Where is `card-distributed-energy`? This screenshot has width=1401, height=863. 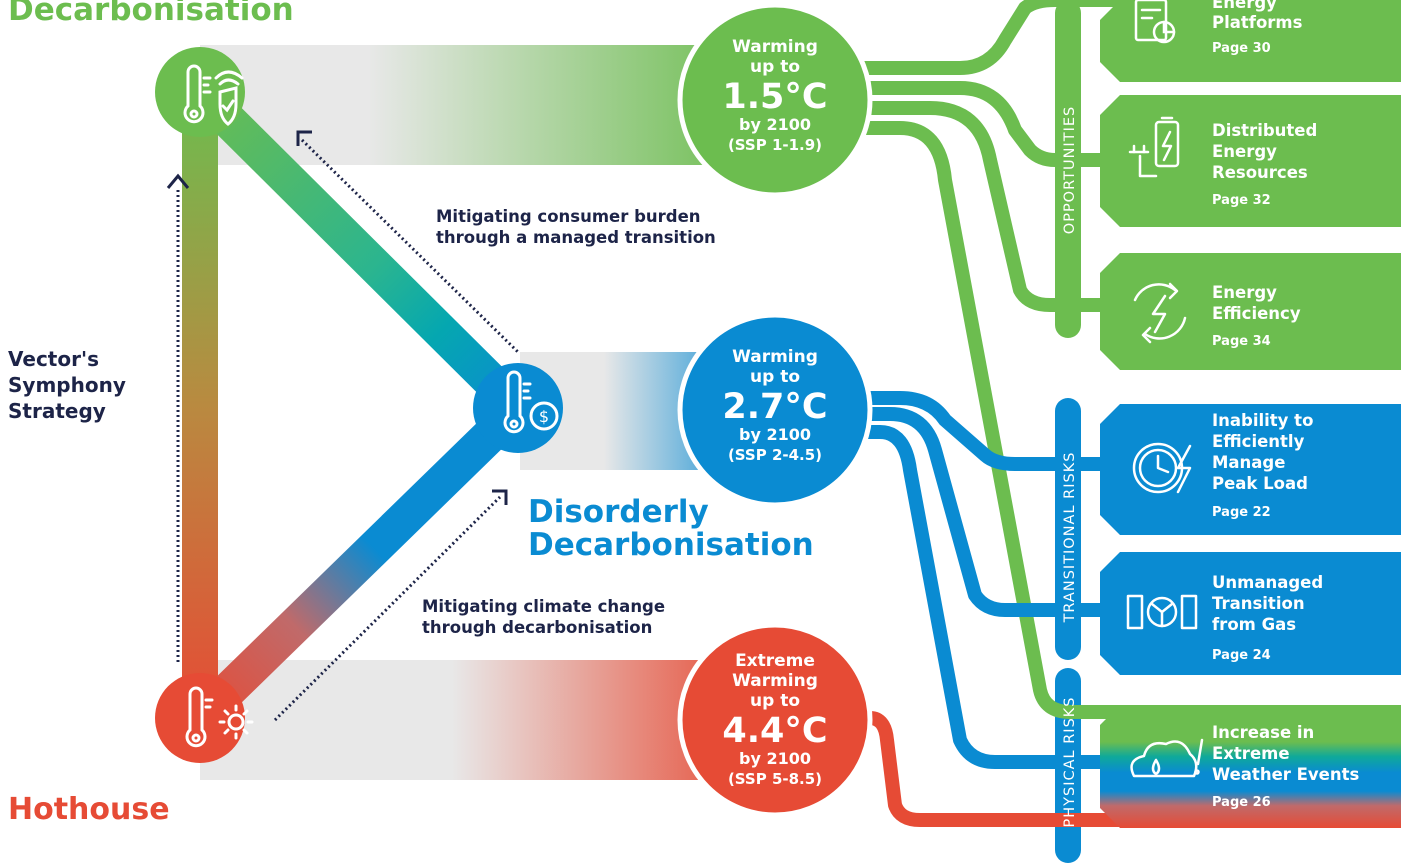
card-distributed-energy is located at coordinates (1250, 161).